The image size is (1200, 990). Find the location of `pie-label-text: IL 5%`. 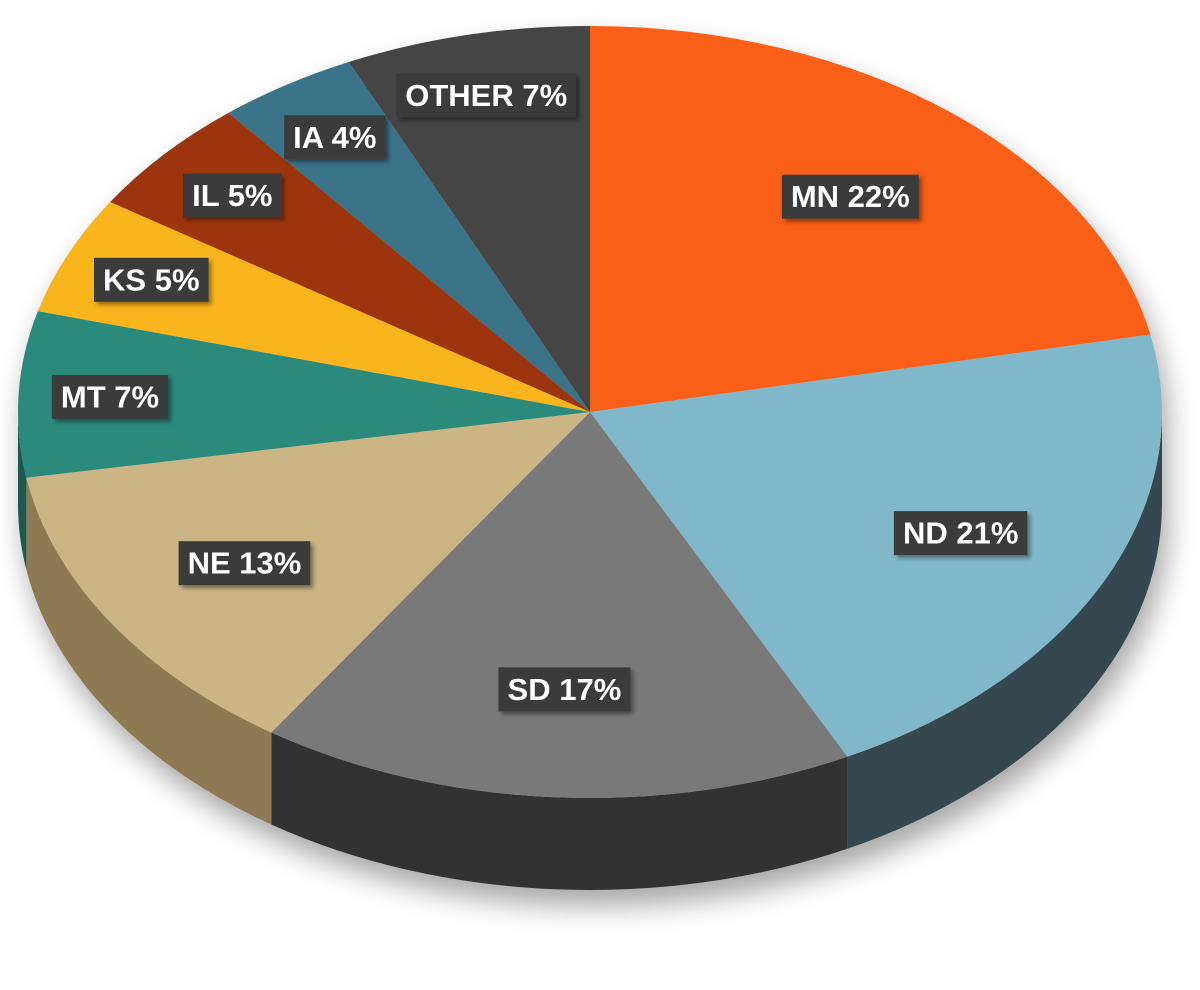

pie-label-text: IL 5% is located at coordinates (232, 195).